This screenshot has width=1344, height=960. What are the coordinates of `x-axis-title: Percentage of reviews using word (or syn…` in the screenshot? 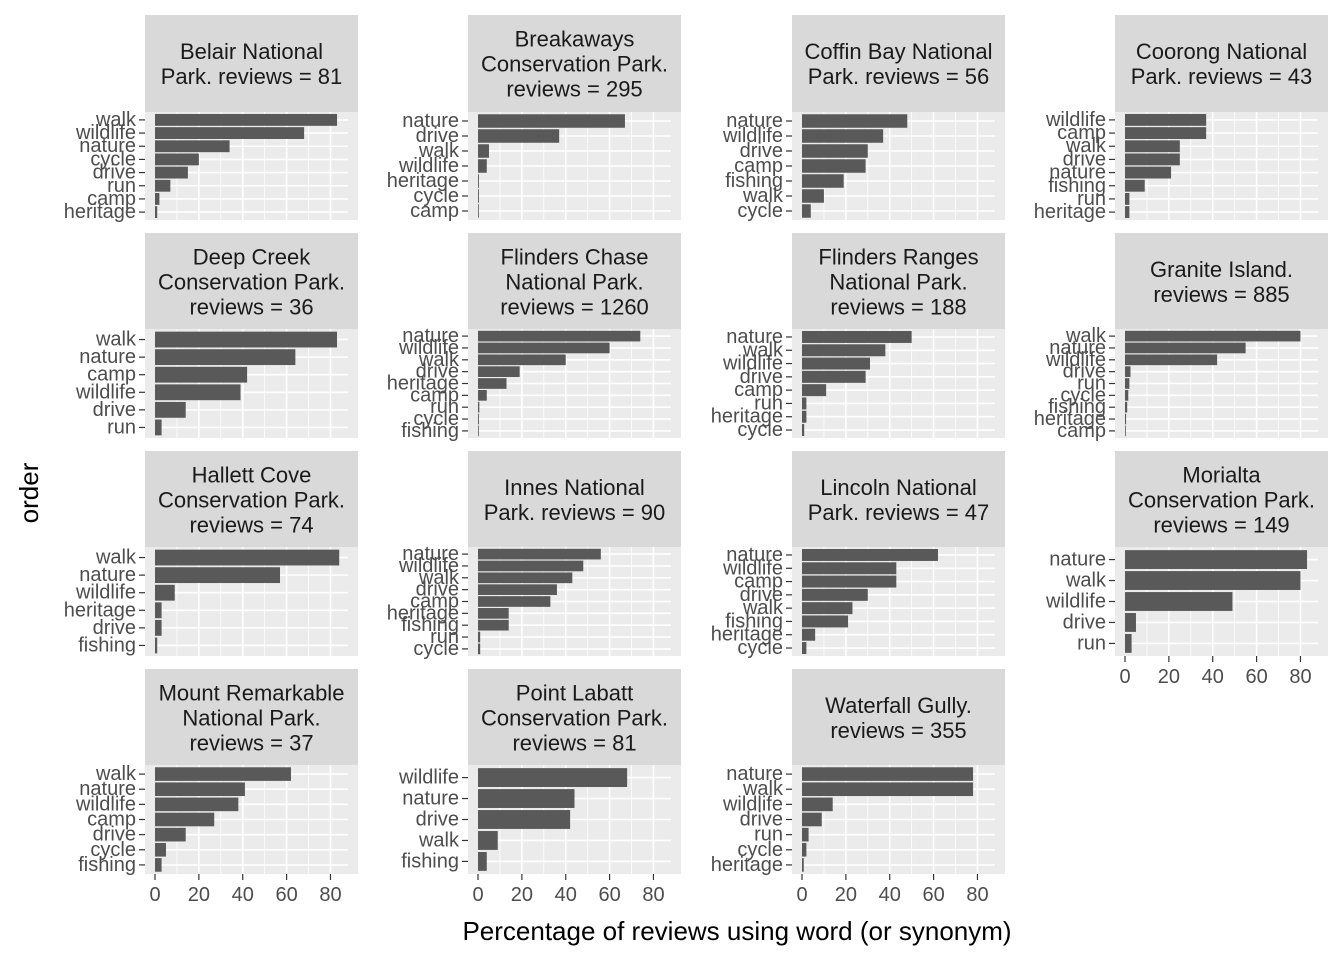 It's located at (736, 931).